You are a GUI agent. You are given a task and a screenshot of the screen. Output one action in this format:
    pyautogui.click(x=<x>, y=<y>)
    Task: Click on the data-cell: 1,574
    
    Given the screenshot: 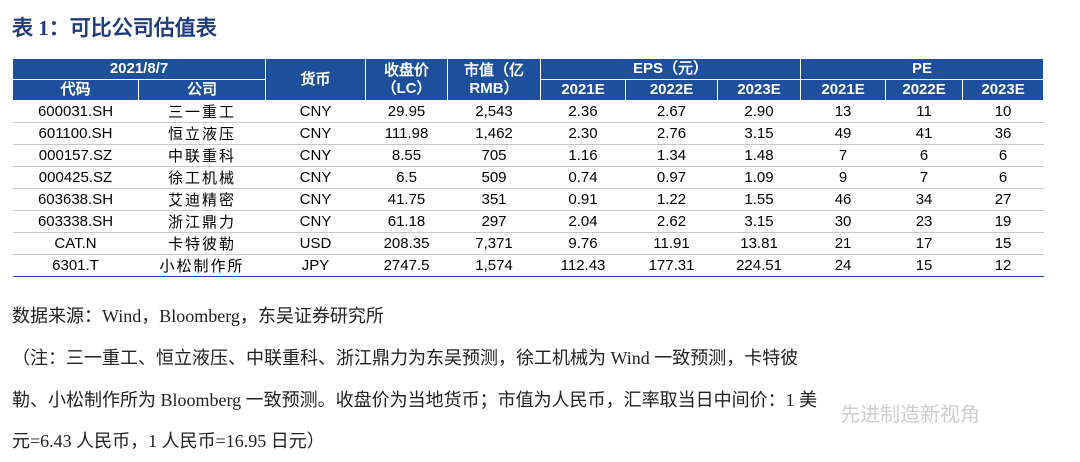 What is the action you would take?
    pyautogui.click(x=494, y=265)
    